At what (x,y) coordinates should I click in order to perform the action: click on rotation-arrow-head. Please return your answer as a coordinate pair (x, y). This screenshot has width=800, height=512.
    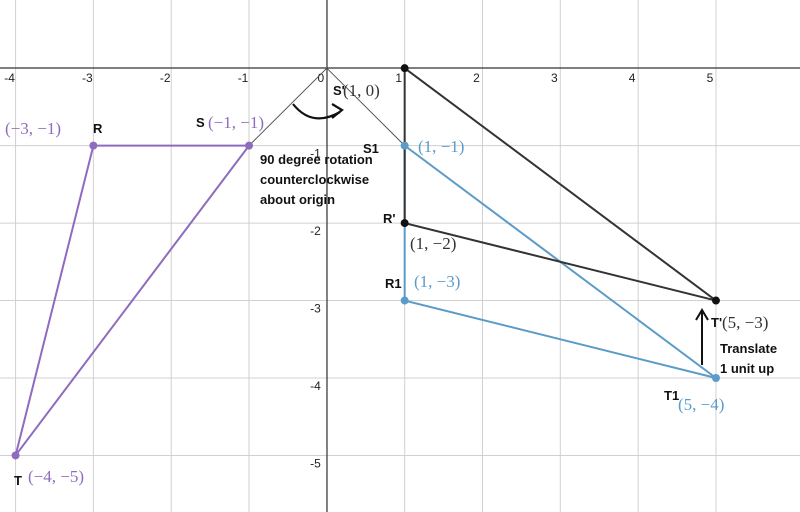
    Looking at the image, I should click on (337, 111).